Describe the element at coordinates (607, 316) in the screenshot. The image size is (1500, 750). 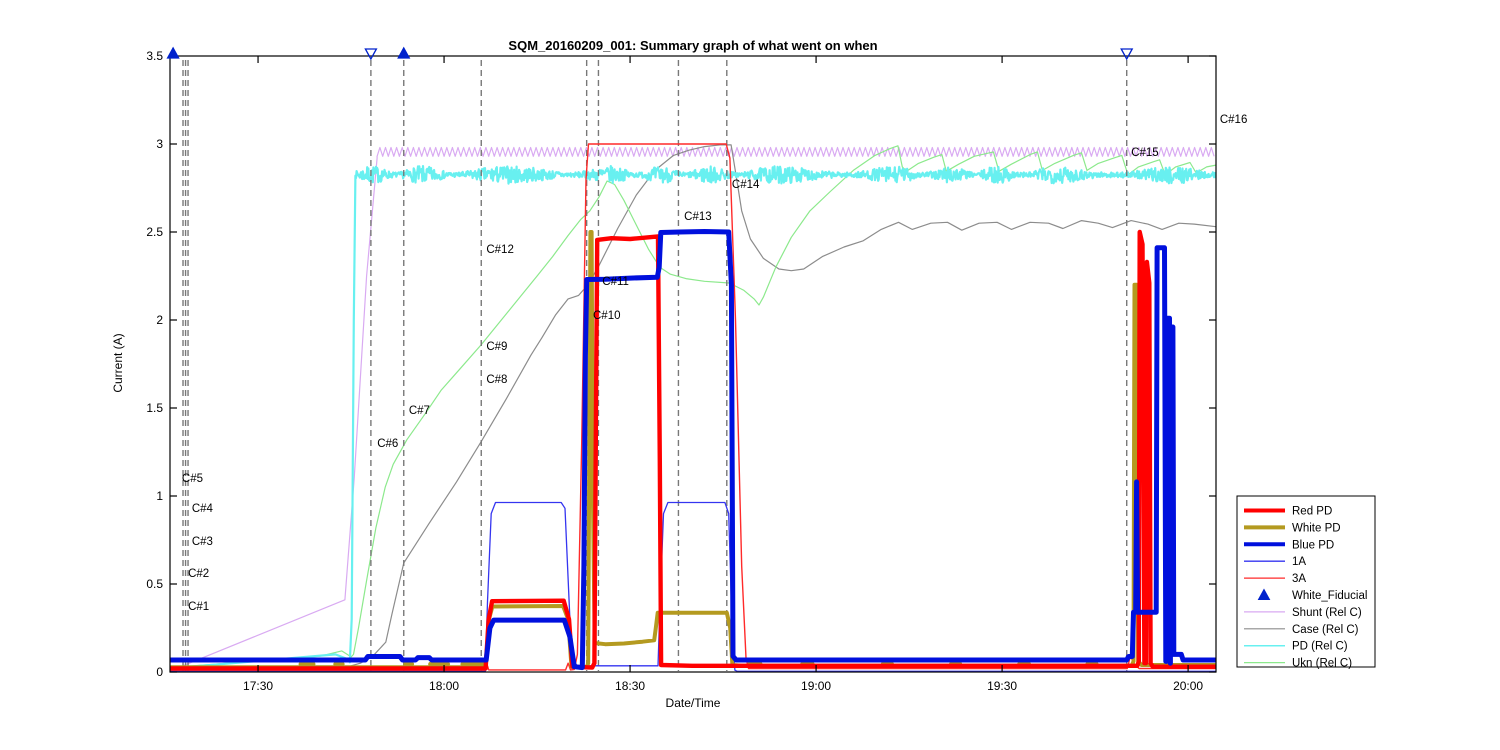
I see `event-label: C#10` at that location.